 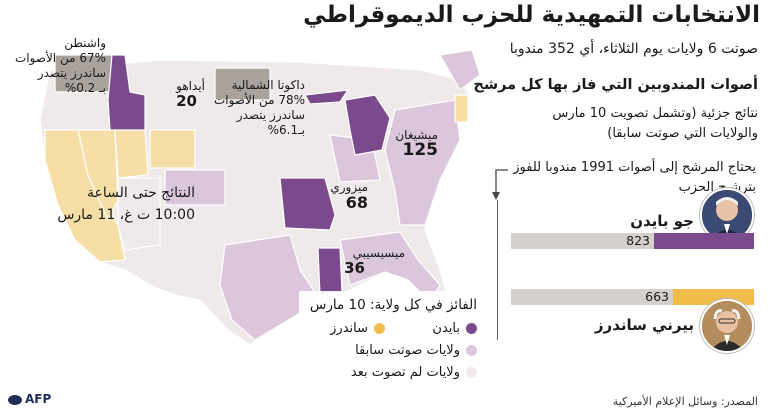 I want to click on mississippi-name: ميسيسيبي, so click(x=378, y=253).